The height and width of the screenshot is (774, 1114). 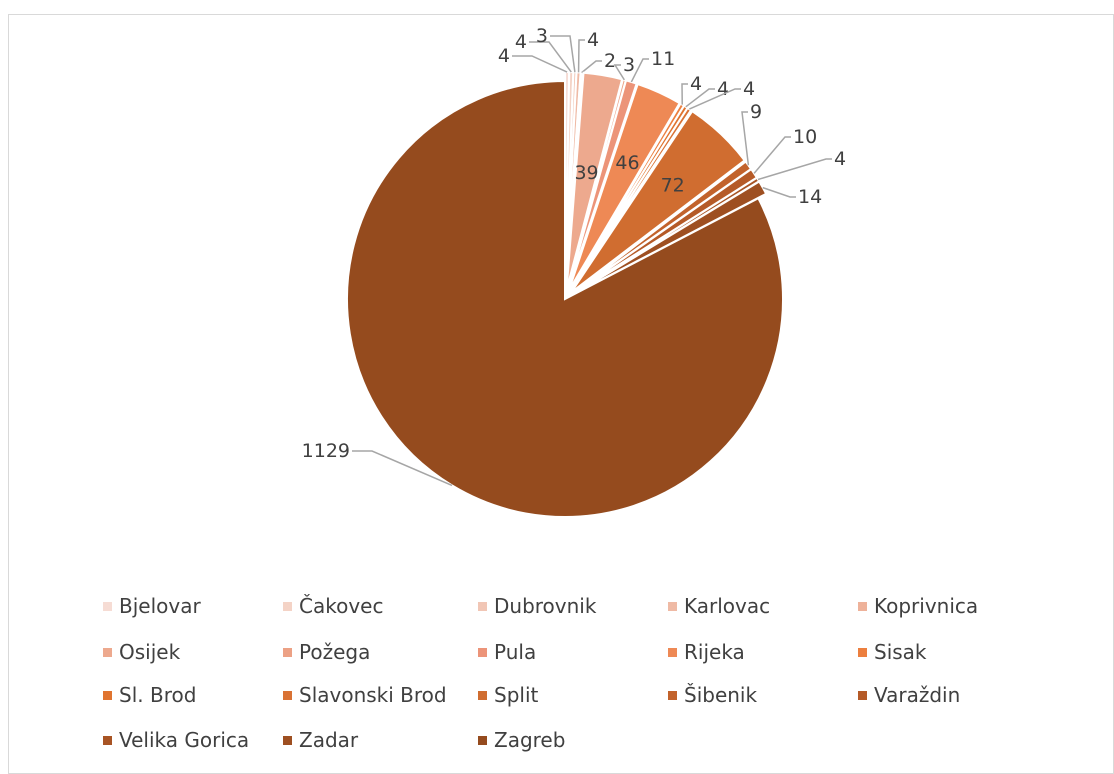 What do you see at coordinates (627, 163) in the screenshot?
I see `data-label: 46` at bounding box center [627, 163].